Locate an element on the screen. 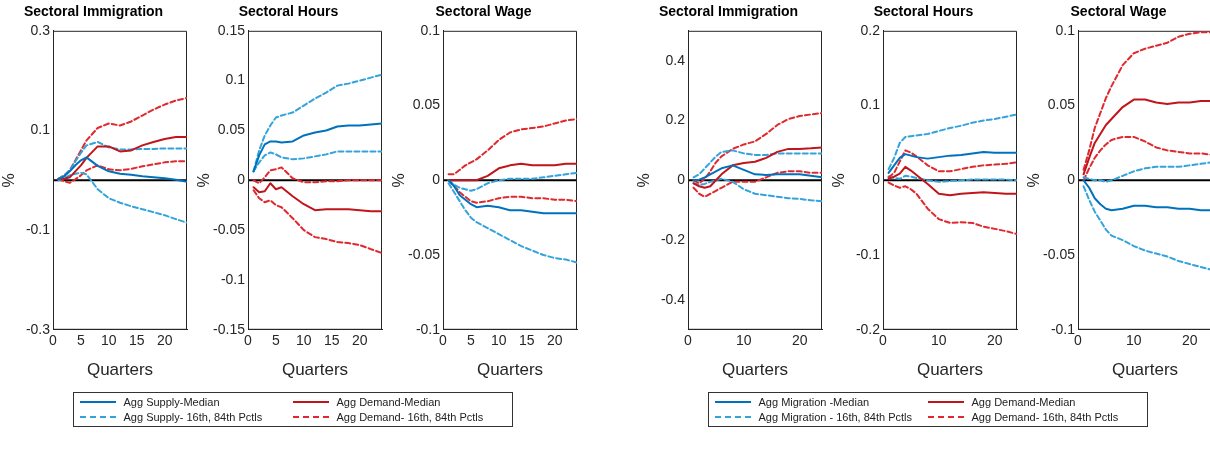 The height and width of the screenshot is (450, 1210). y-tick-label: 0.4 is located at coordinates (675, 59).